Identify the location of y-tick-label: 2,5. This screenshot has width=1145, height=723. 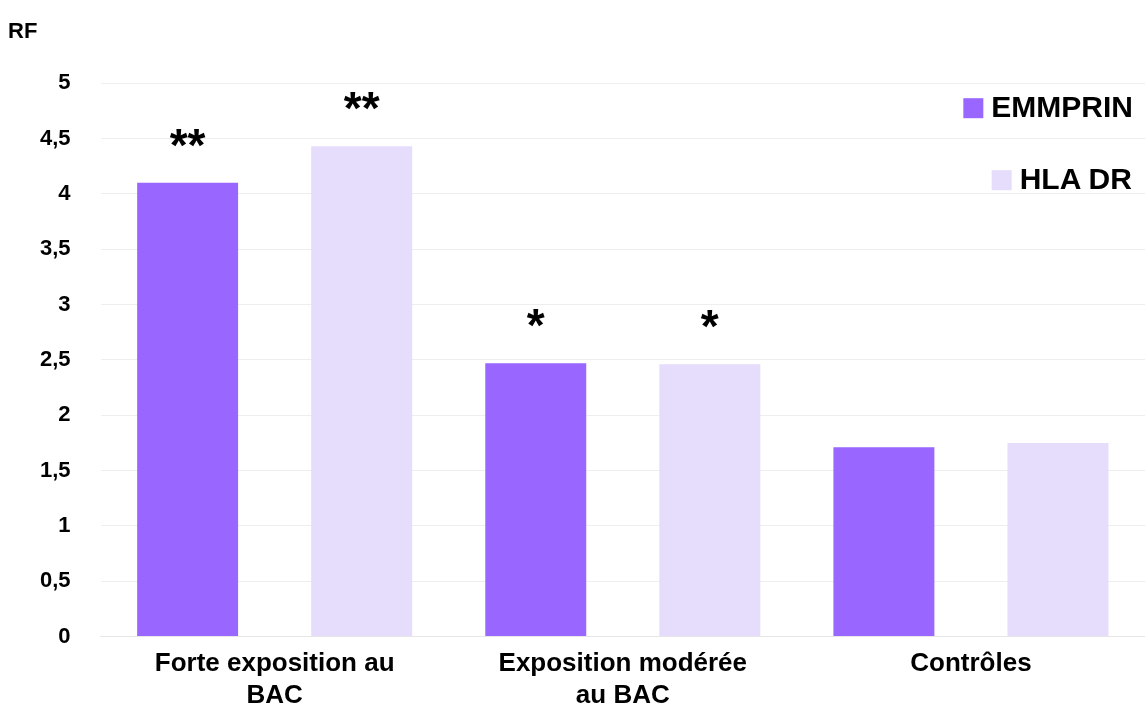
(55, 358).